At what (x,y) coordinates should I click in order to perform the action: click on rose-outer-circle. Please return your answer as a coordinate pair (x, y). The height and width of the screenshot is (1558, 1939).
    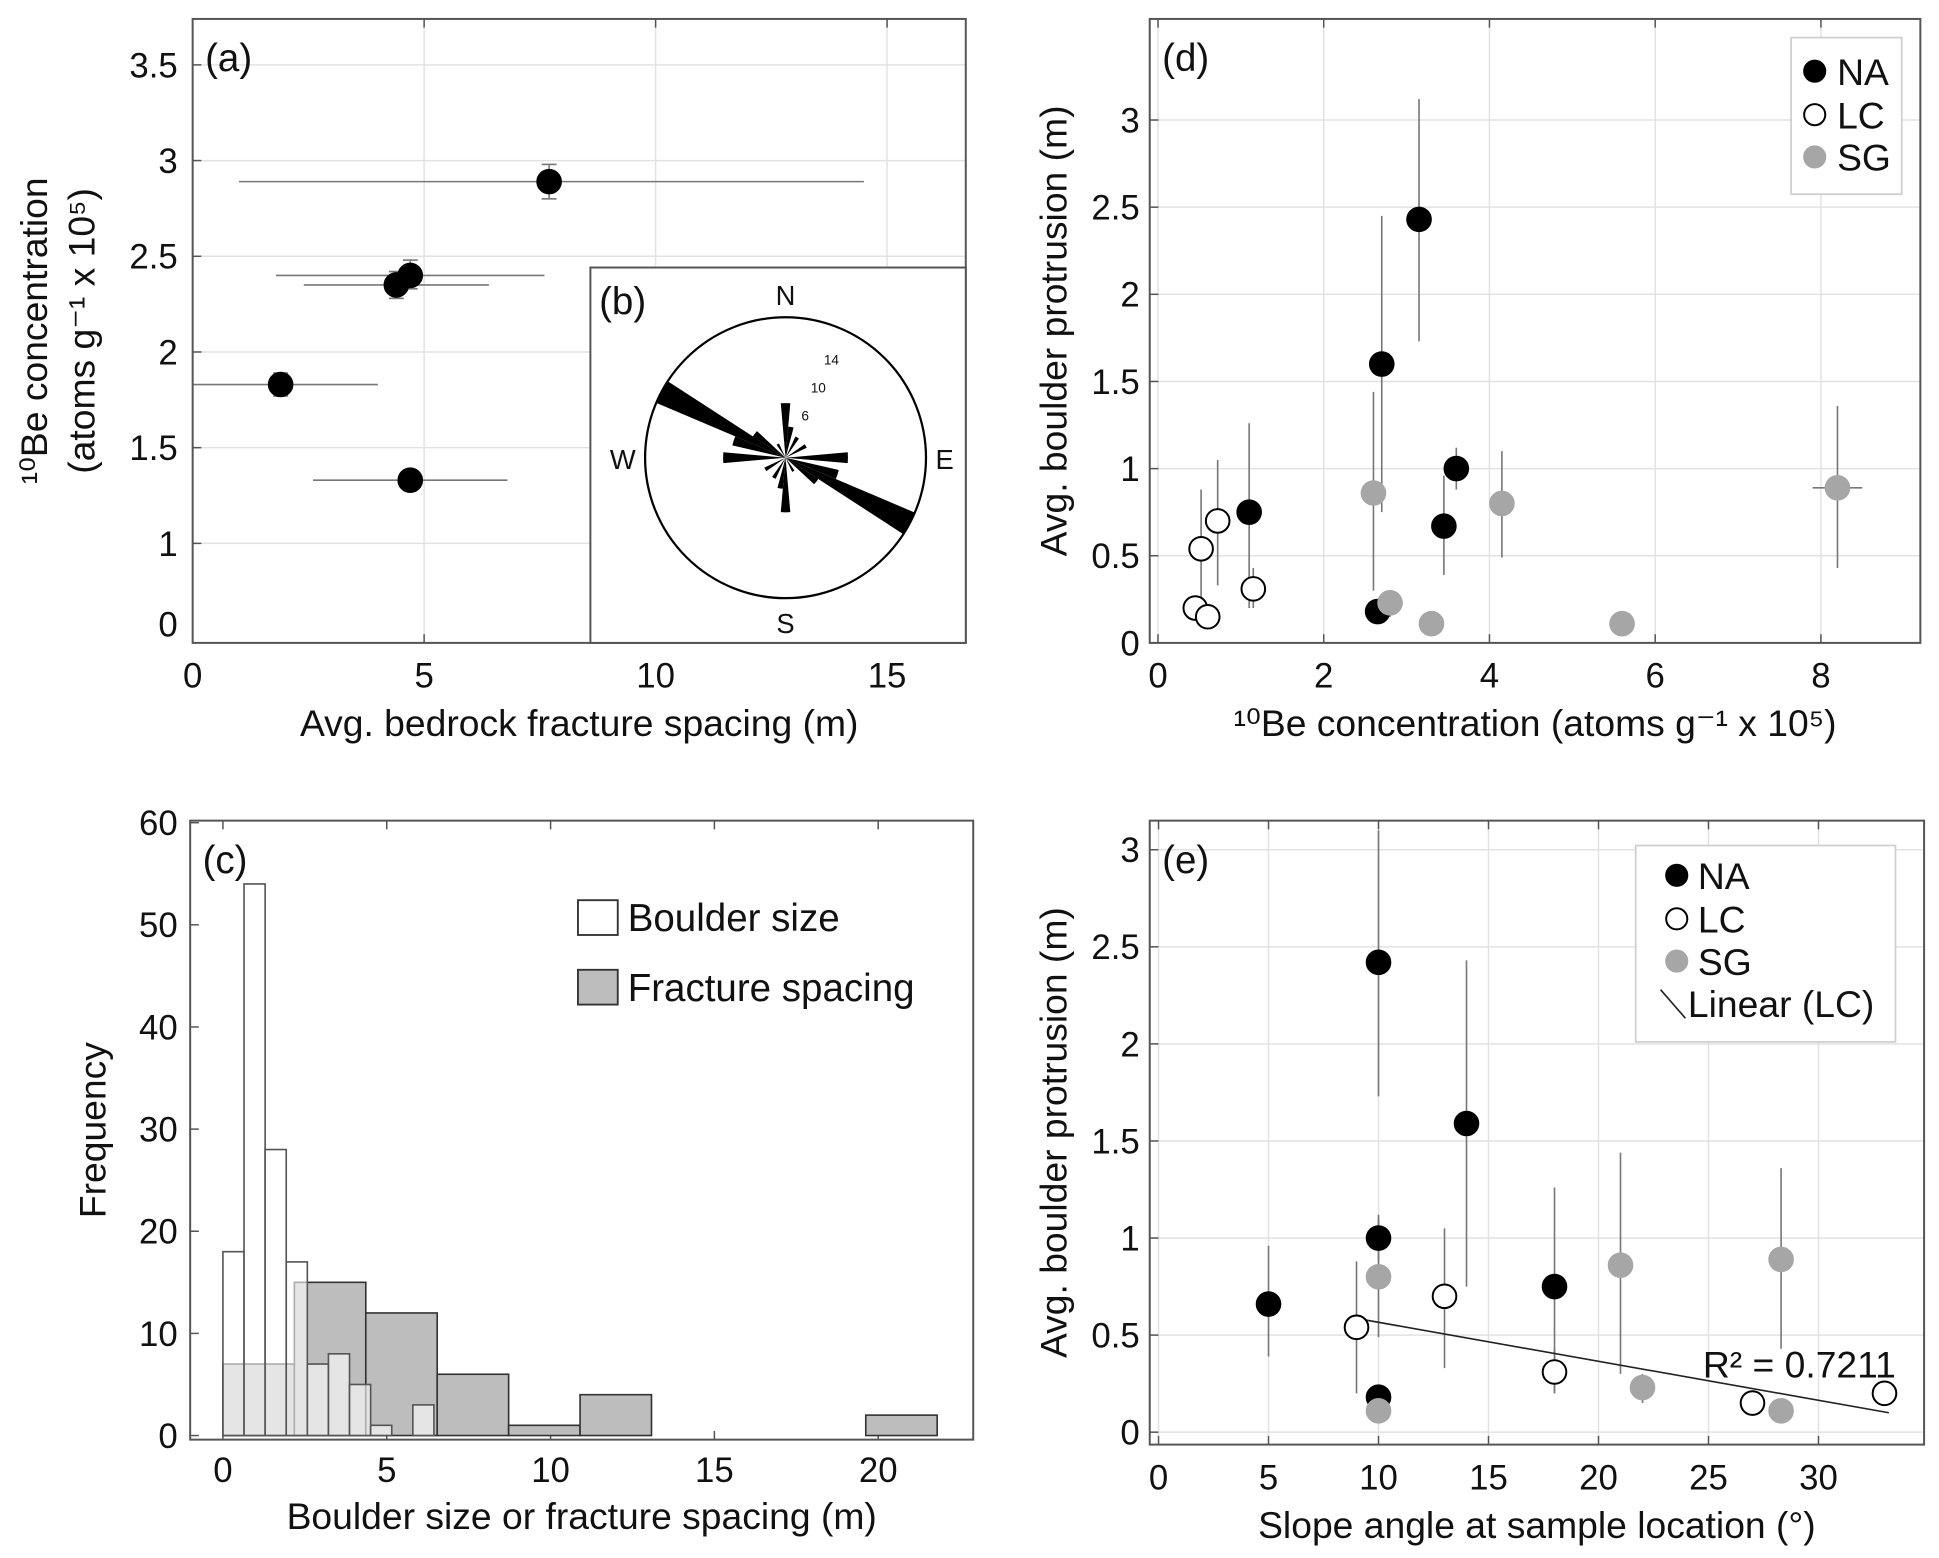
    Looking at the image, I should click on (785, 458).